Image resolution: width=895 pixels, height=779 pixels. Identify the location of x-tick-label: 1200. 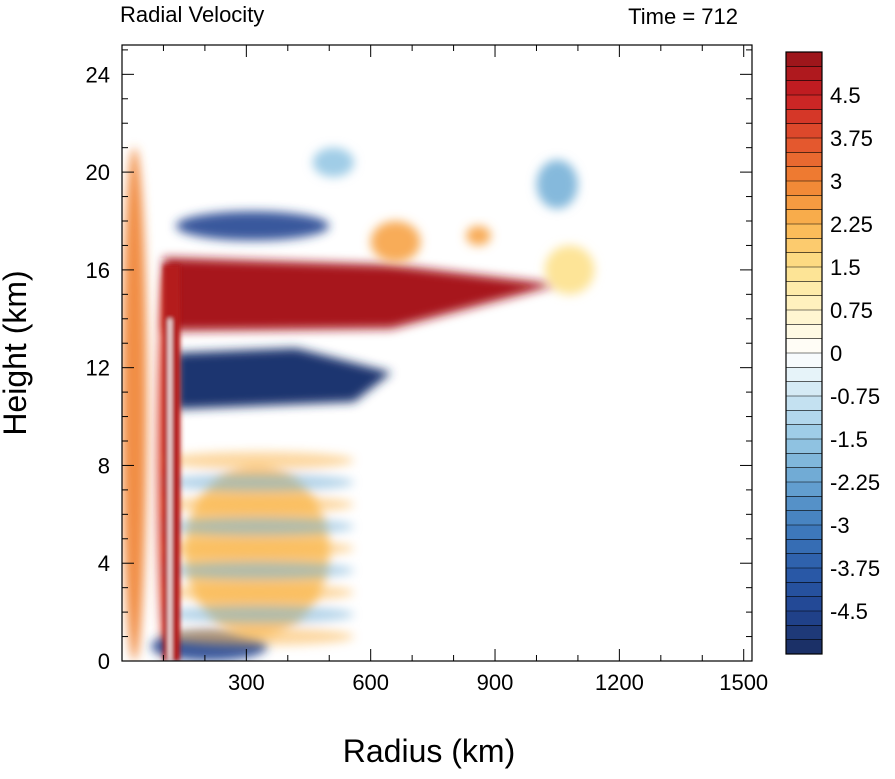
(619, 682).